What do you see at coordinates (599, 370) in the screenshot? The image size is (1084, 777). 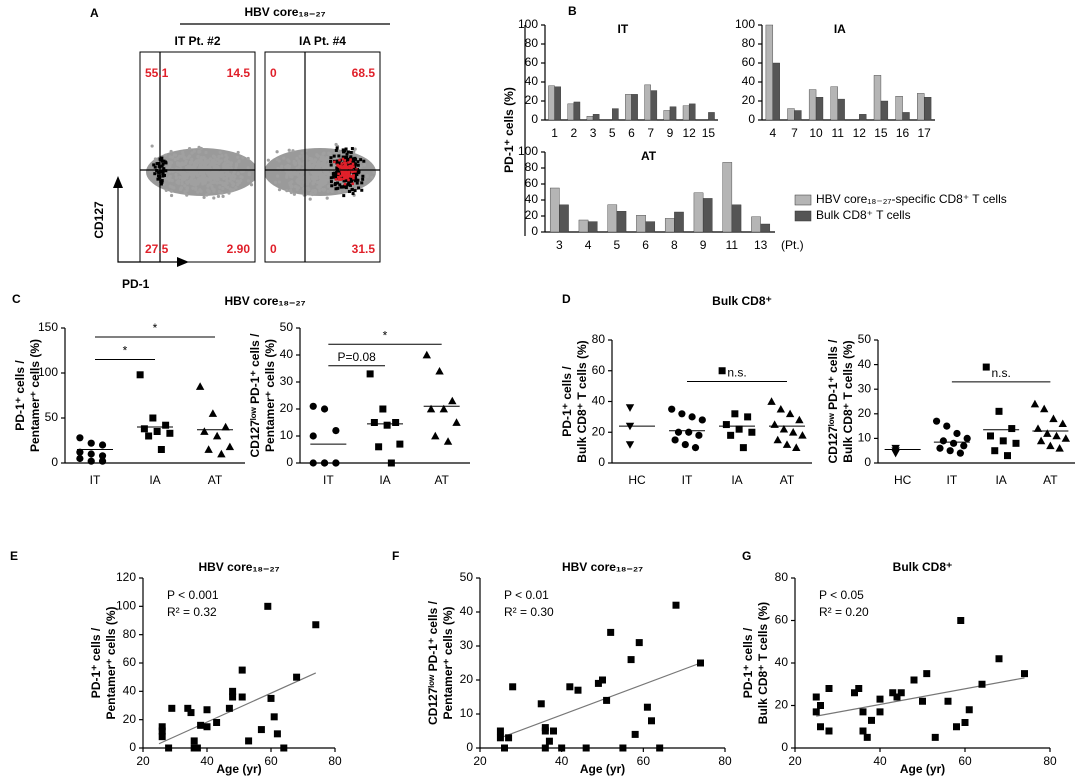 I see `y-tick-label: 60` at bounding box center [599, 370].